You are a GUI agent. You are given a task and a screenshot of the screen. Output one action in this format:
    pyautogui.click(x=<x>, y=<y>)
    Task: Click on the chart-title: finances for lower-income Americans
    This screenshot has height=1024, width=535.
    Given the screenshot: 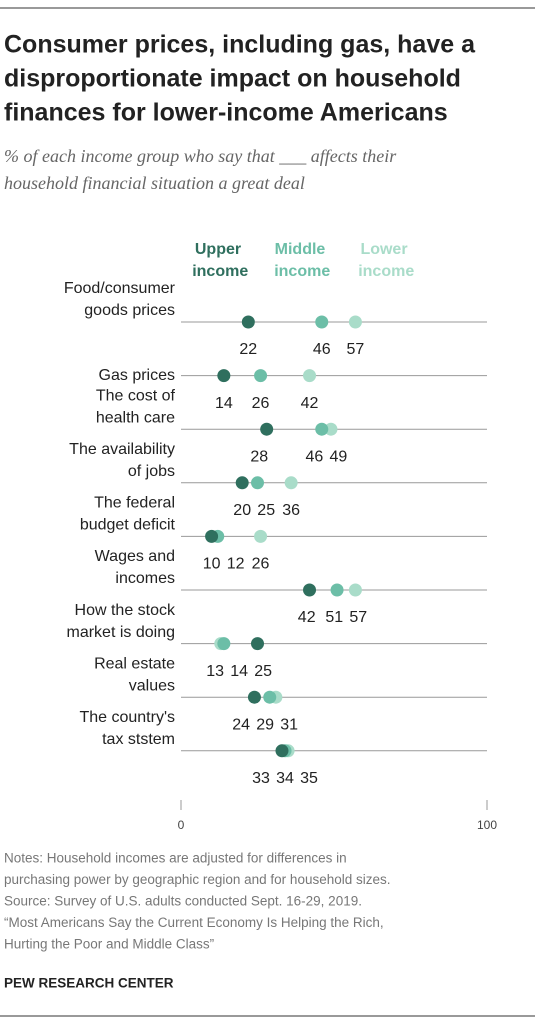 What is the action you would take?
    pyautogui.click(x=226, y=113)
    